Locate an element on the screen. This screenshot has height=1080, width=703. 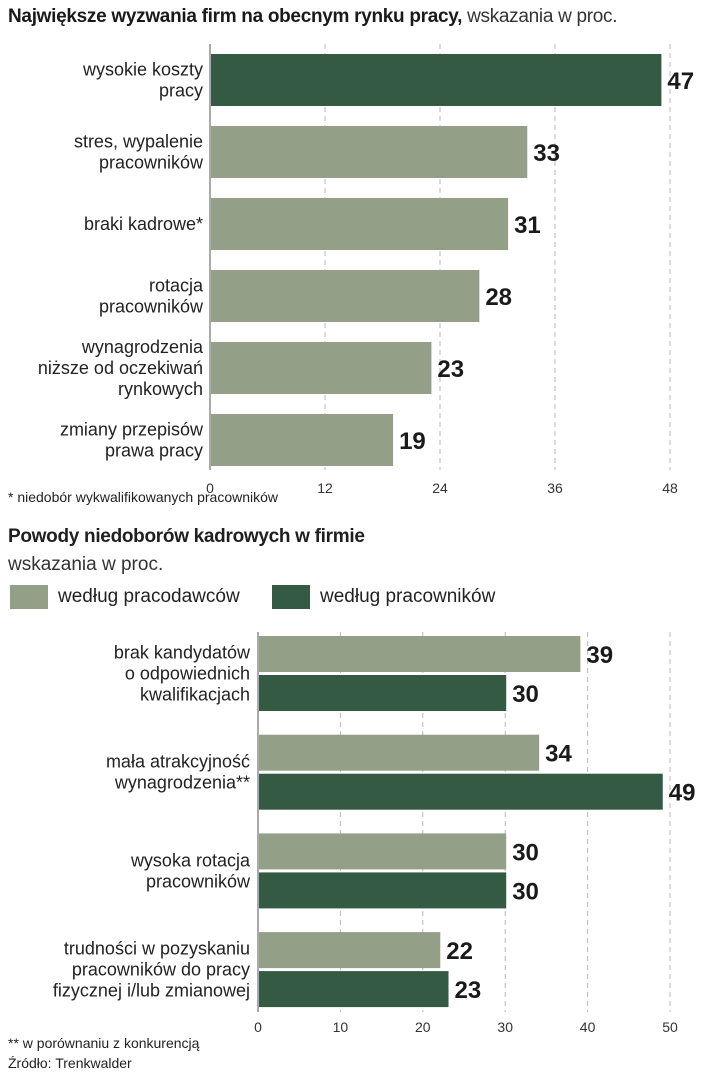
chart1-x-tick-label: 12 is located at coordinates (325, 488).